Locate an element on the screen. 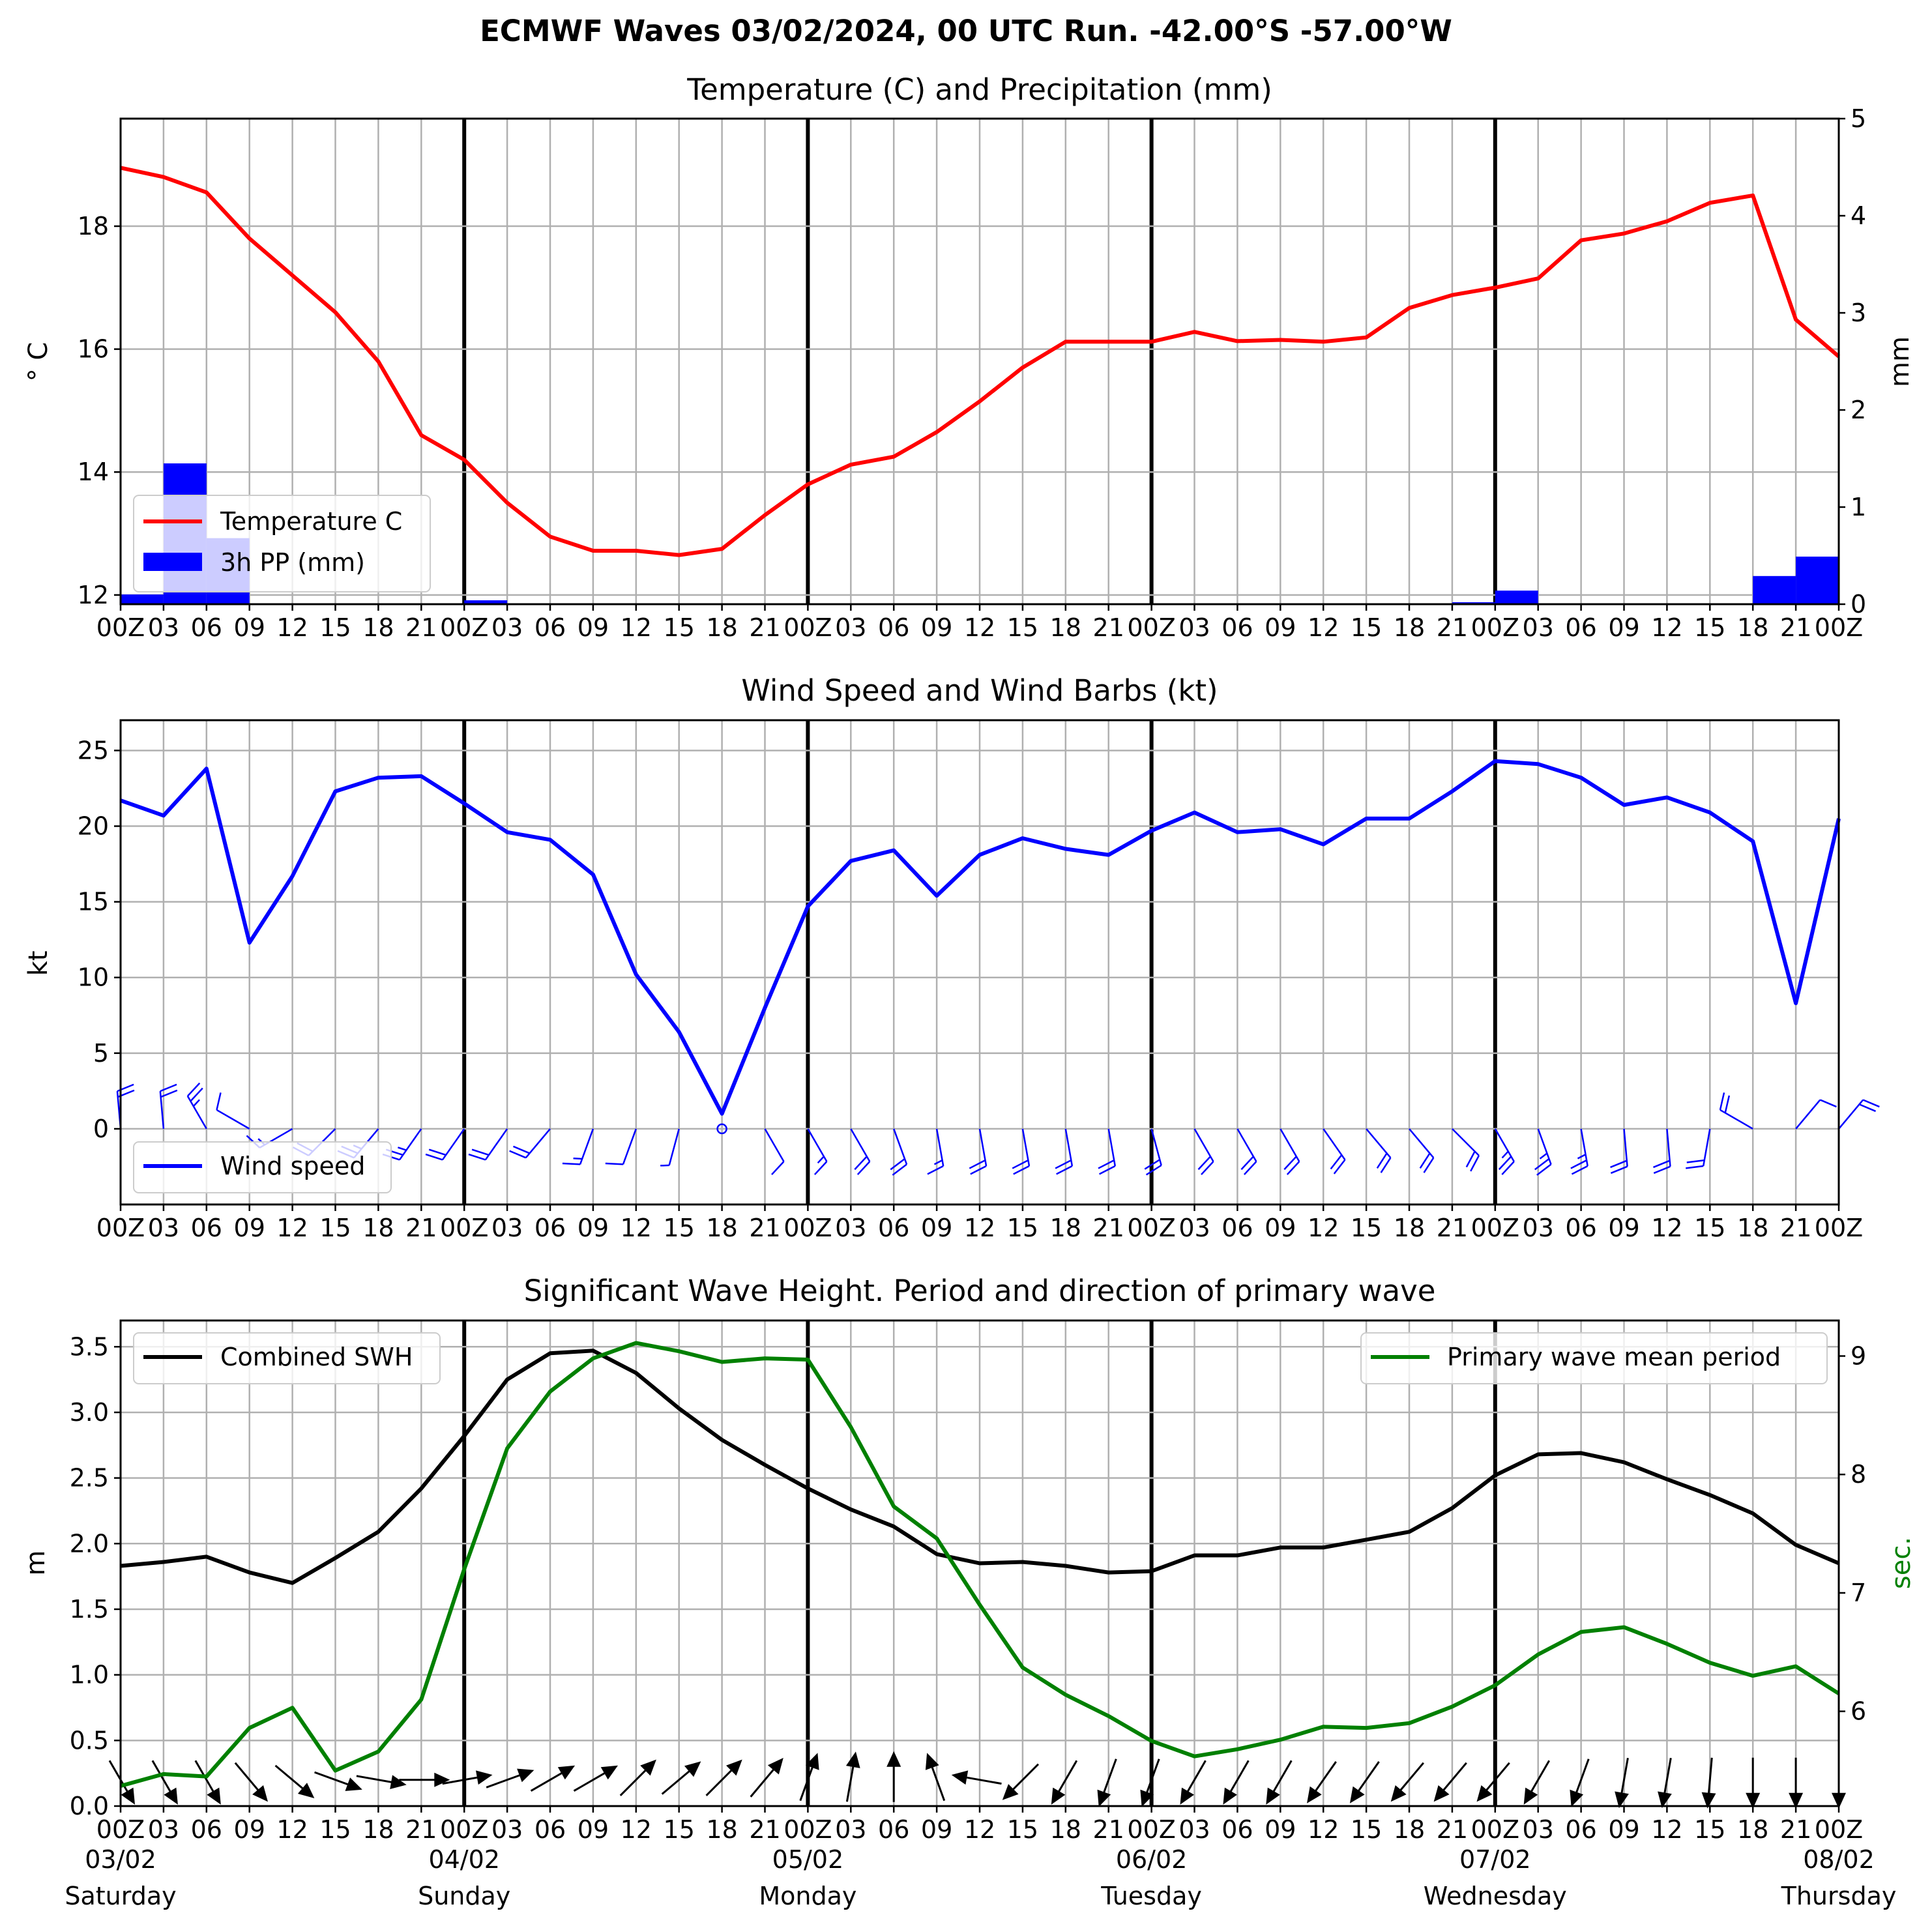 Image resolution: width=1932 pixels, height=1926 pixels. legend-wind-speed-label: Wind speed is located at coordinates (292, 1166).